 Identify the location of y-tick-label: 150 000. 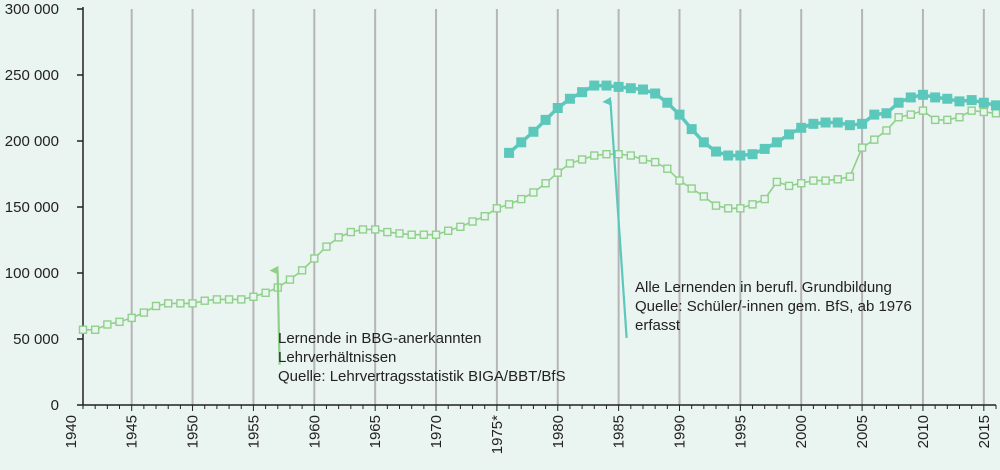
(32, 207).